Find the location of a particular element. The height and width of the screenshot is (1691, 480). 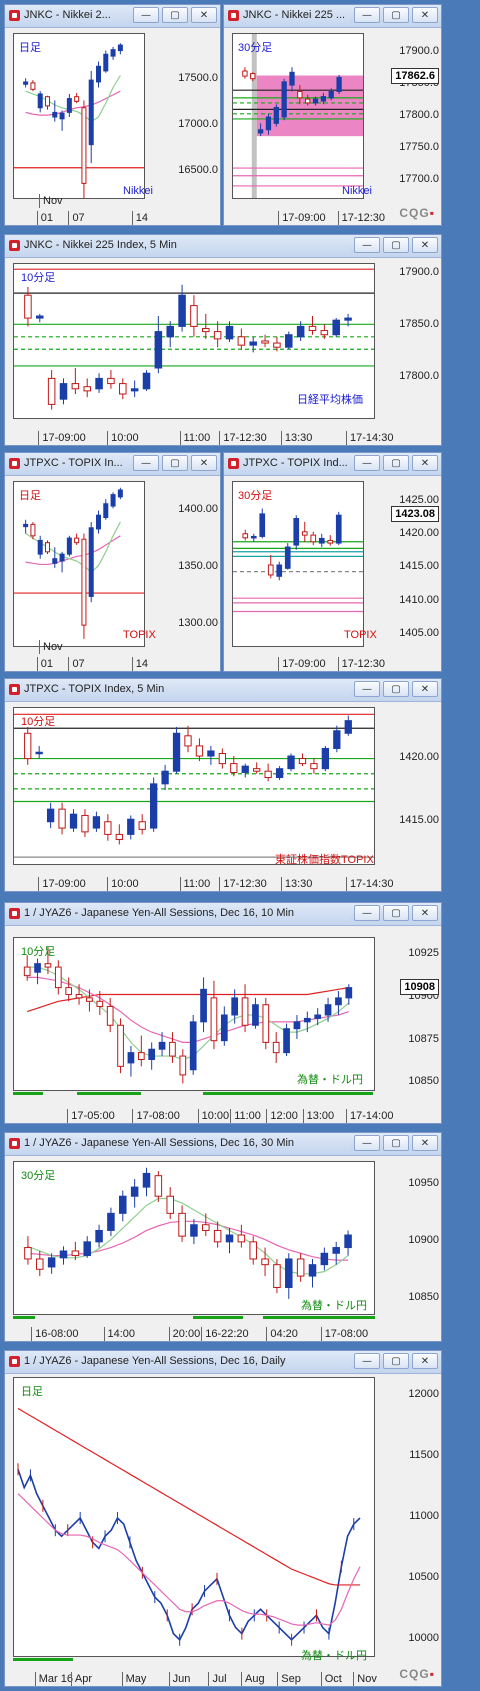

window-titlebar: JNKC - Nikkei 225 ... — ▢ ✕ is located at coordinates (332, 16).